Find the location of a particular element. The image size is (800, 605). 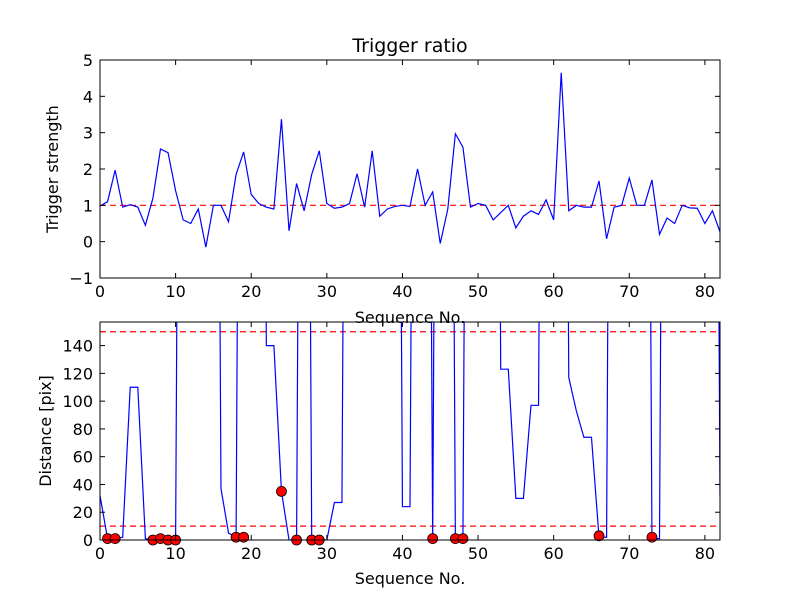

y-tick-label: 40 is located at coordinates (83, 484).